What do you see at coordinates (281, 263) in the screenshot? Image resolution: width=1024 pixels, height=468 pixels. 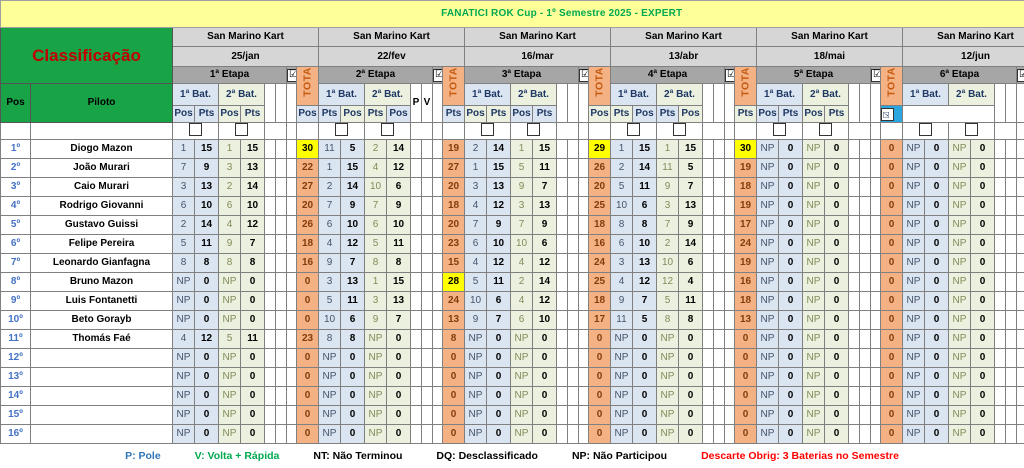 I see `row-7-s1-fastlap` at bounding box center [281, 263].